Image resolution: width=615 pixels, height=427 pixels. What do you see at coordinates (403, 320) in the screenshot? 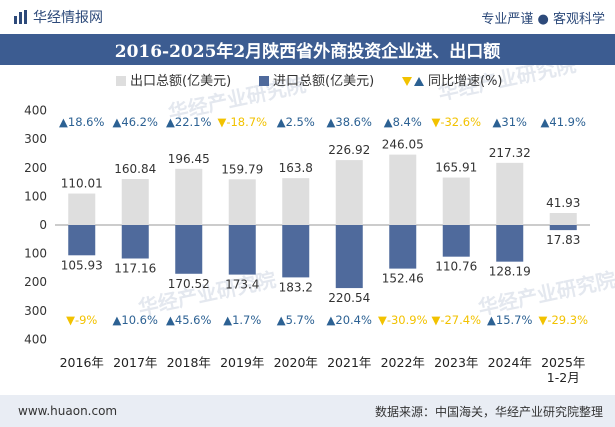
I see `import-growth-label: ▼-30.9%` at bounding box center [403, 320].